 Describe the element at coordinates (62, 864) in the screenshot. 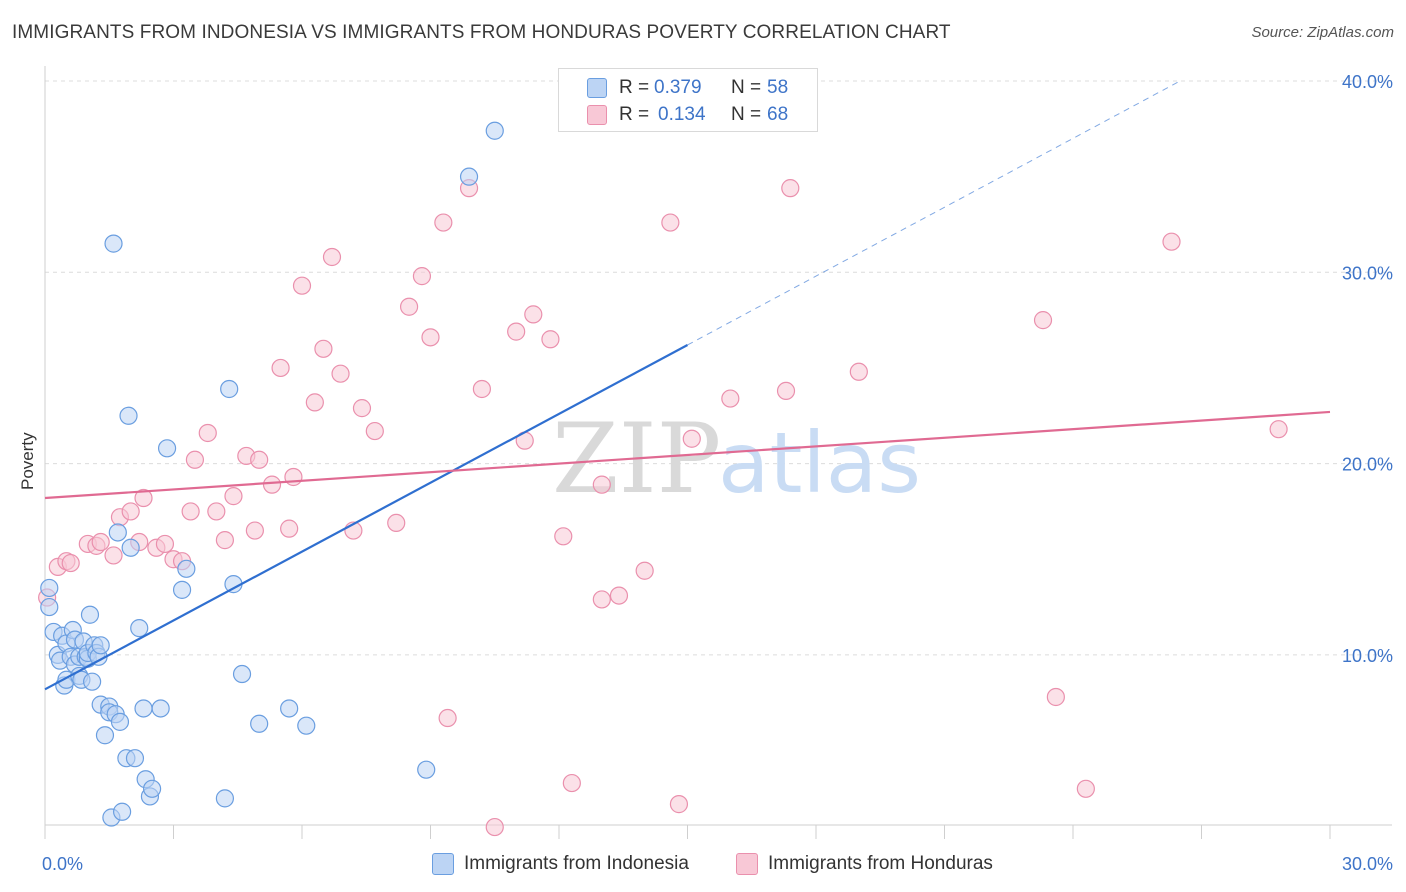

I see `x-tick-label: 0.0%` at that location.